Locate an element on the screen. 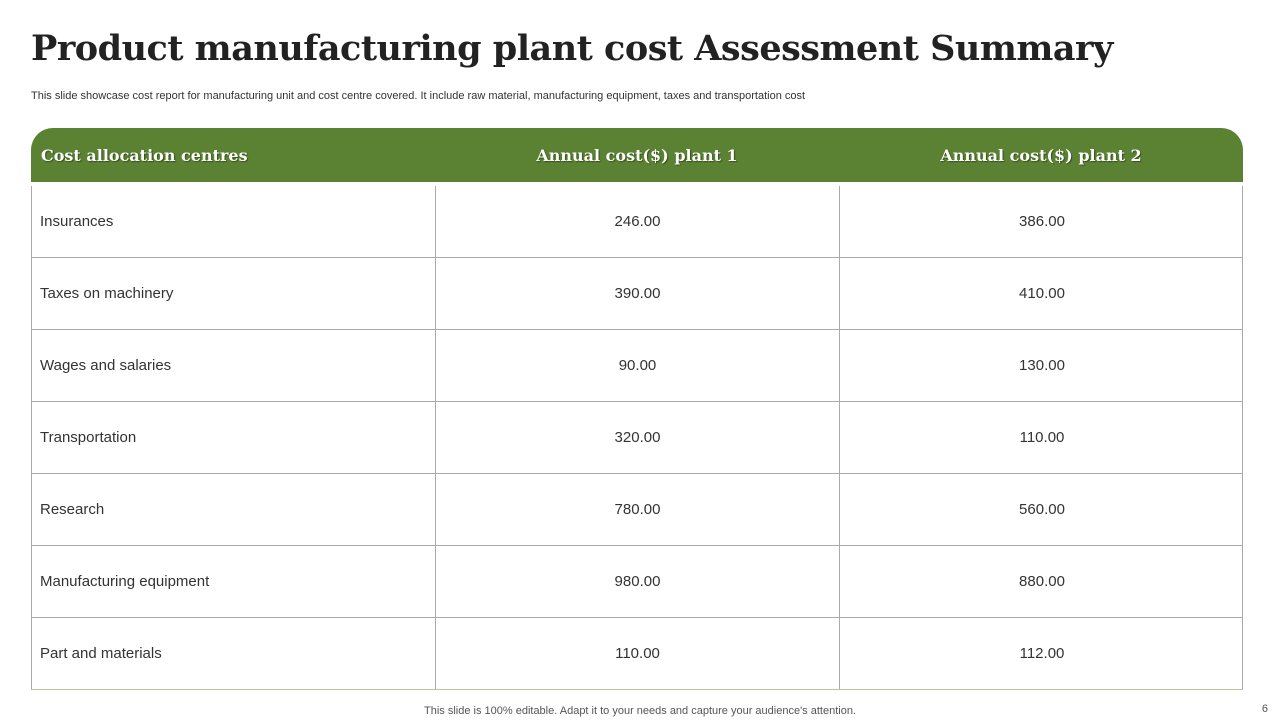 The height and width of the screenshot is (720, 1280). cost-centre-cell: Part and materials is located at coordinates (234, 653).